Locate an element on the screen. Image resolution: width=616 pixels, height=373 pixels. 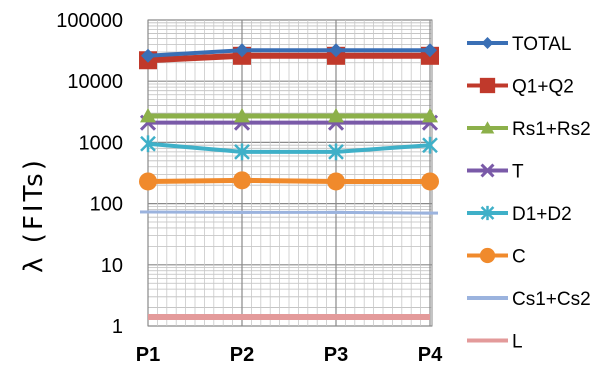
legend-label: TOTAL is located at coordinates (541, 44).